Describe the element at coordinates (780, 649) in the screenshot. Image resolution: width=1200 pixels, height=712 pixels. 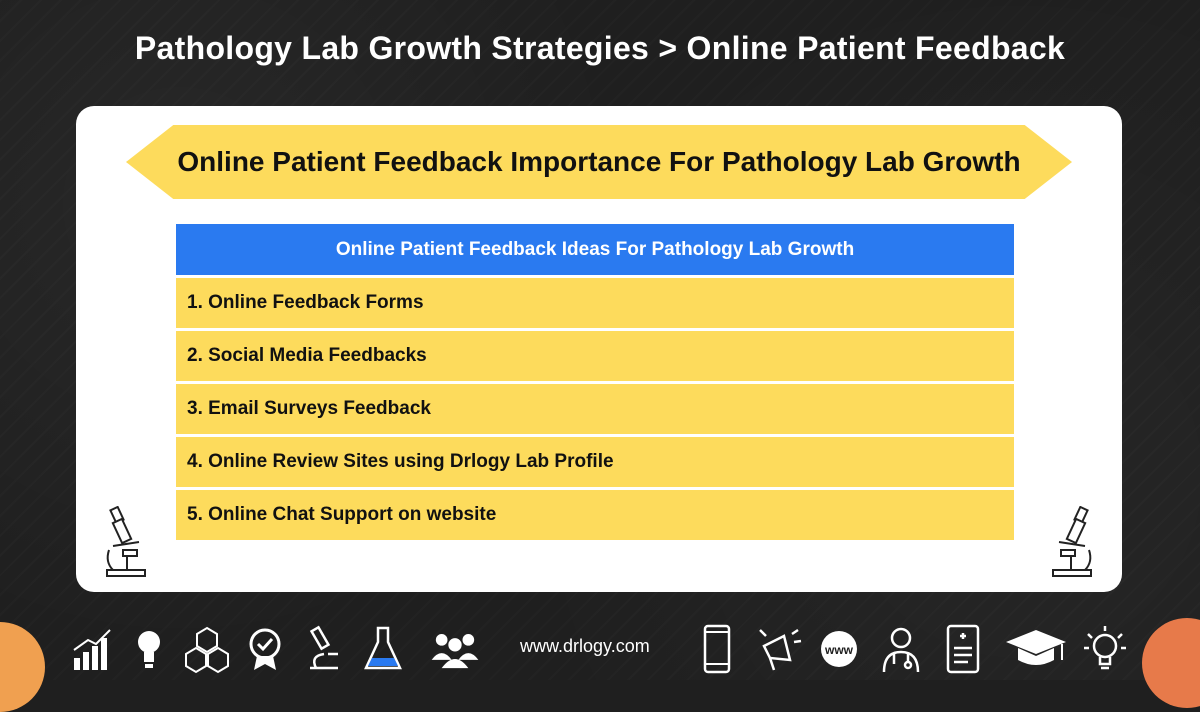
I see `megaphone-icon` at that location.